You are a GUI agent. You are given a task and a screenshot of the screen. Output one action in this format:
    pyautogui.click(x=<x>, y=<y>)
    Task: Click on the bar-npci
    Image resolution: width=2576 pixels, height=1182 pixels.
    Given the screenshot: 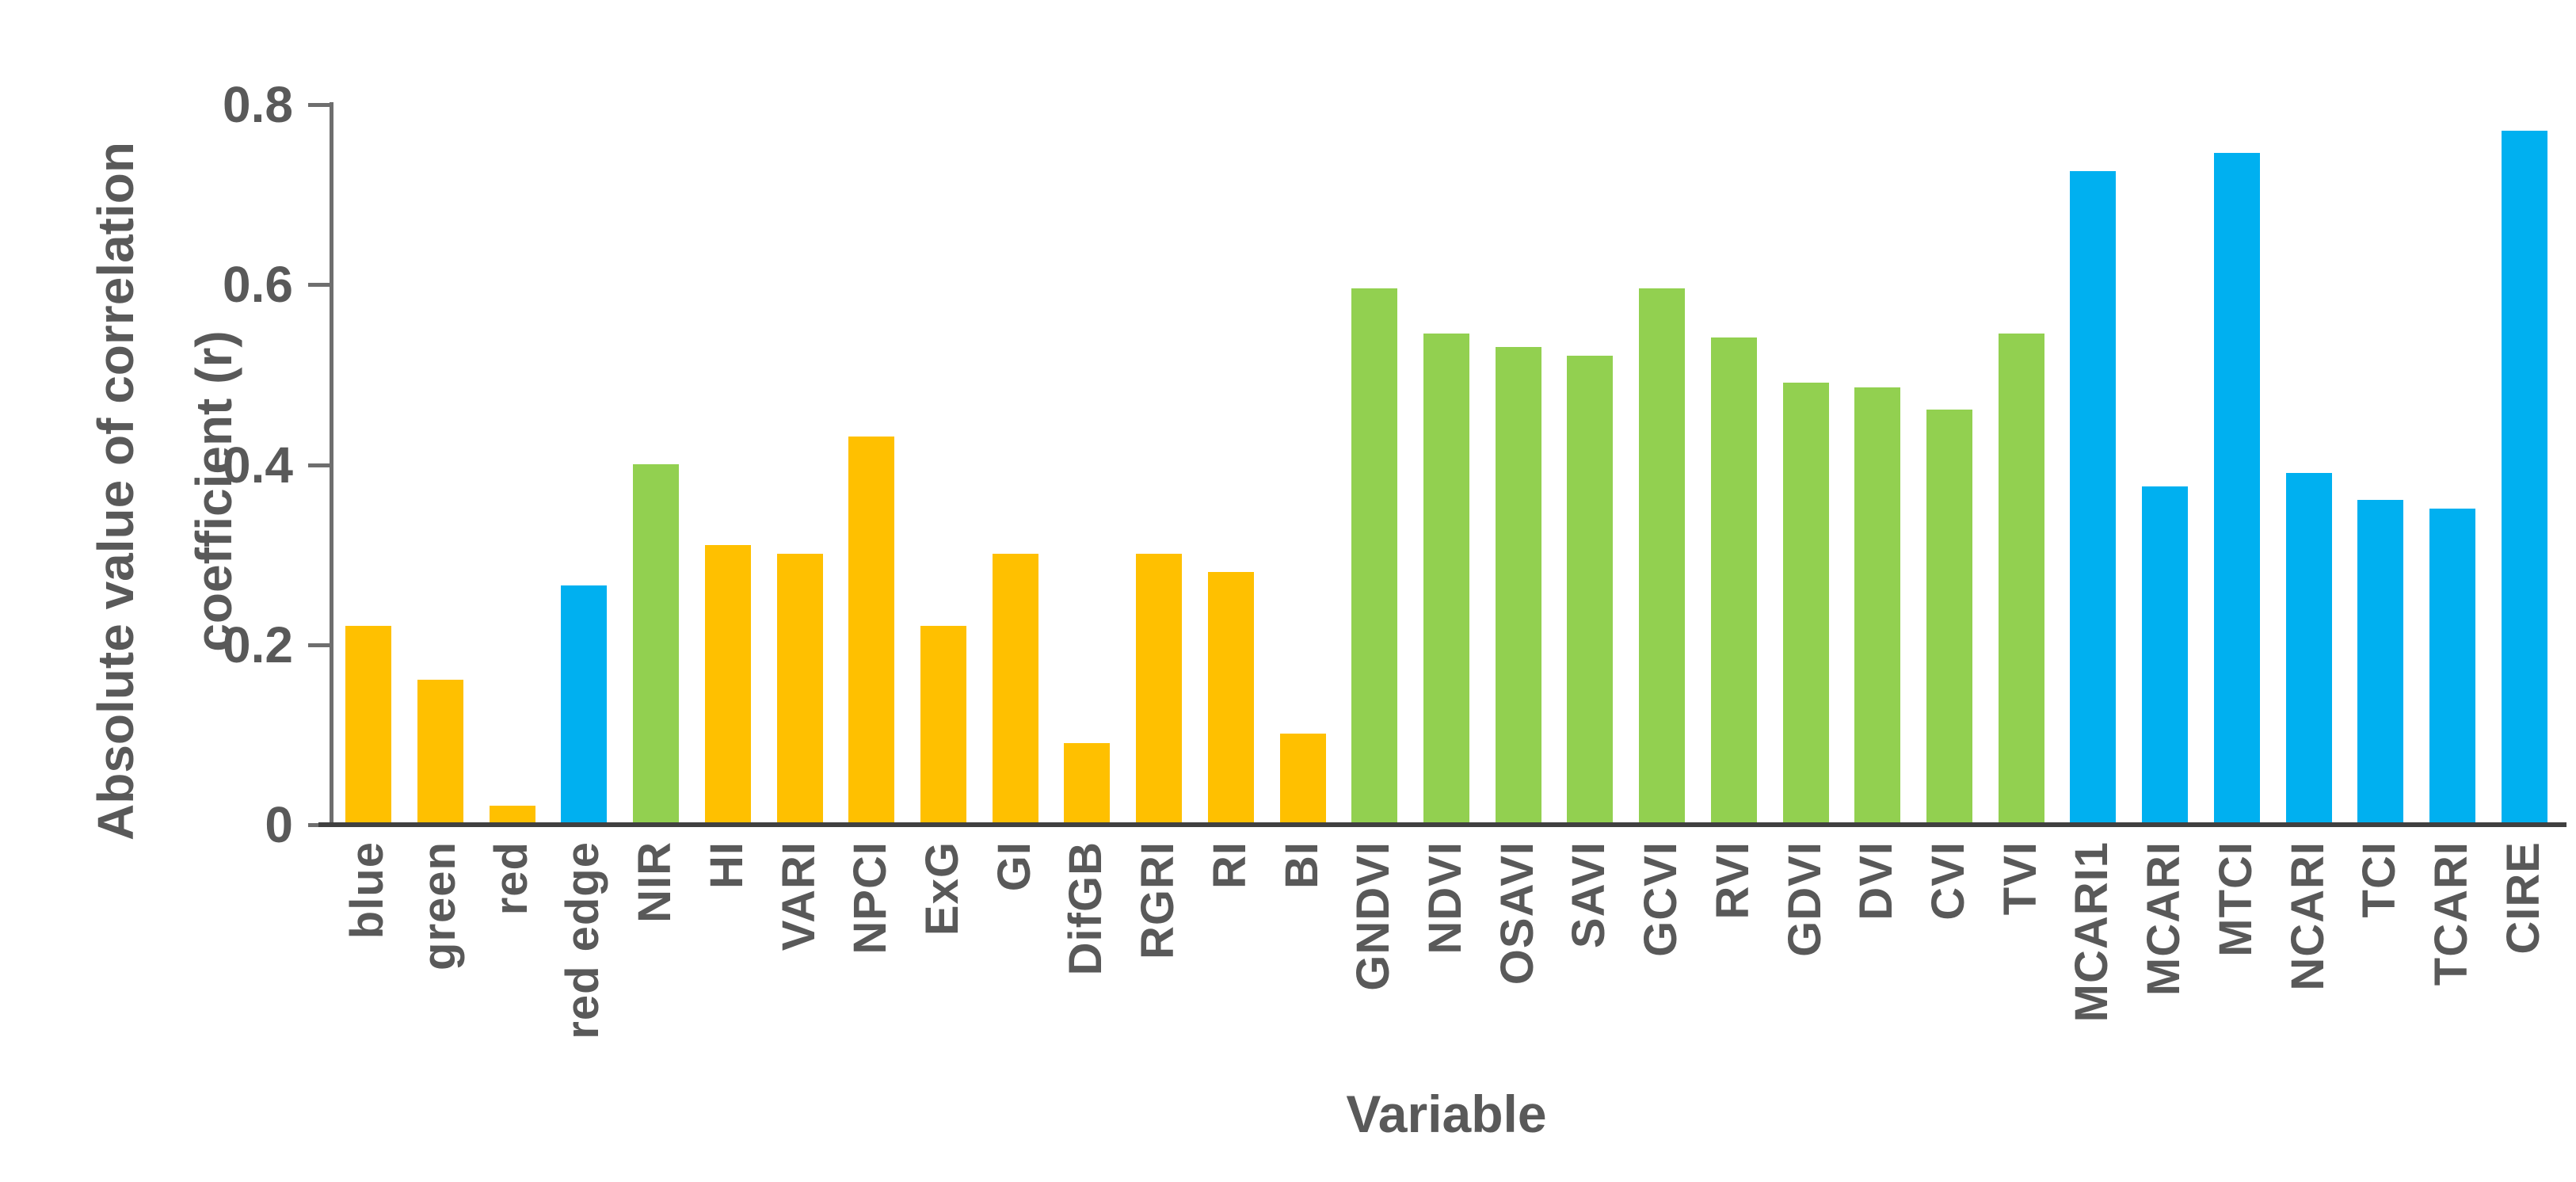 What is the action you would take?
    pyautogui.click(x=871, y=630)
    